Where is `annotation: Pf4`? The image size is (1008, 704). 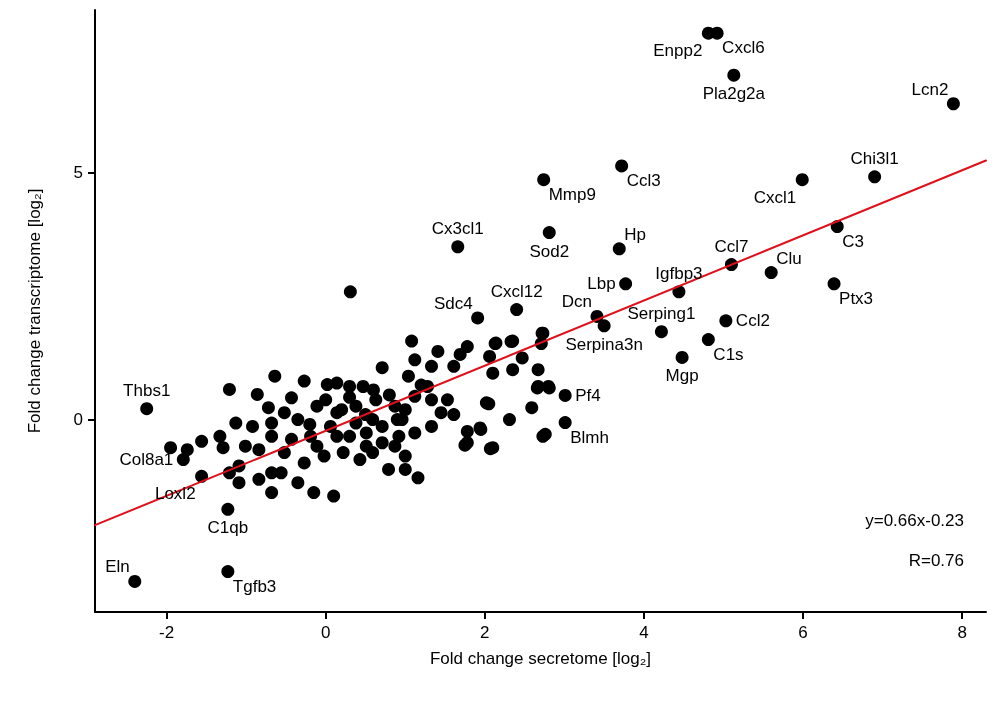 annotation: Pf4 is located at coordinates (588, 395).